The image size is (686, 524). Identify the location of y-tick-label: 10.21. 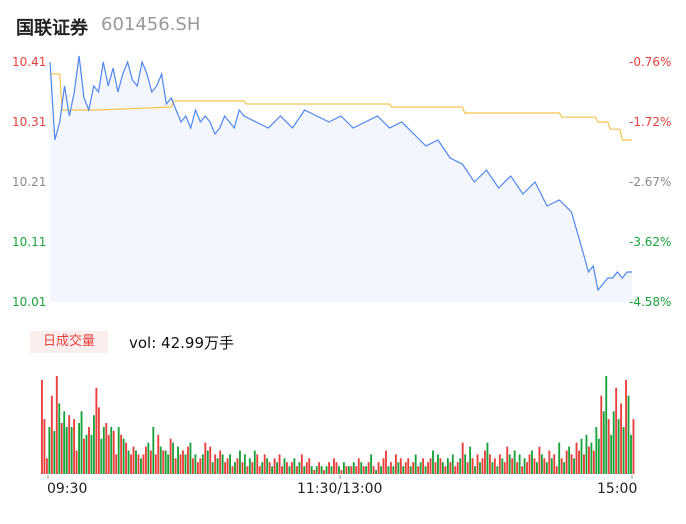
(29, 182).